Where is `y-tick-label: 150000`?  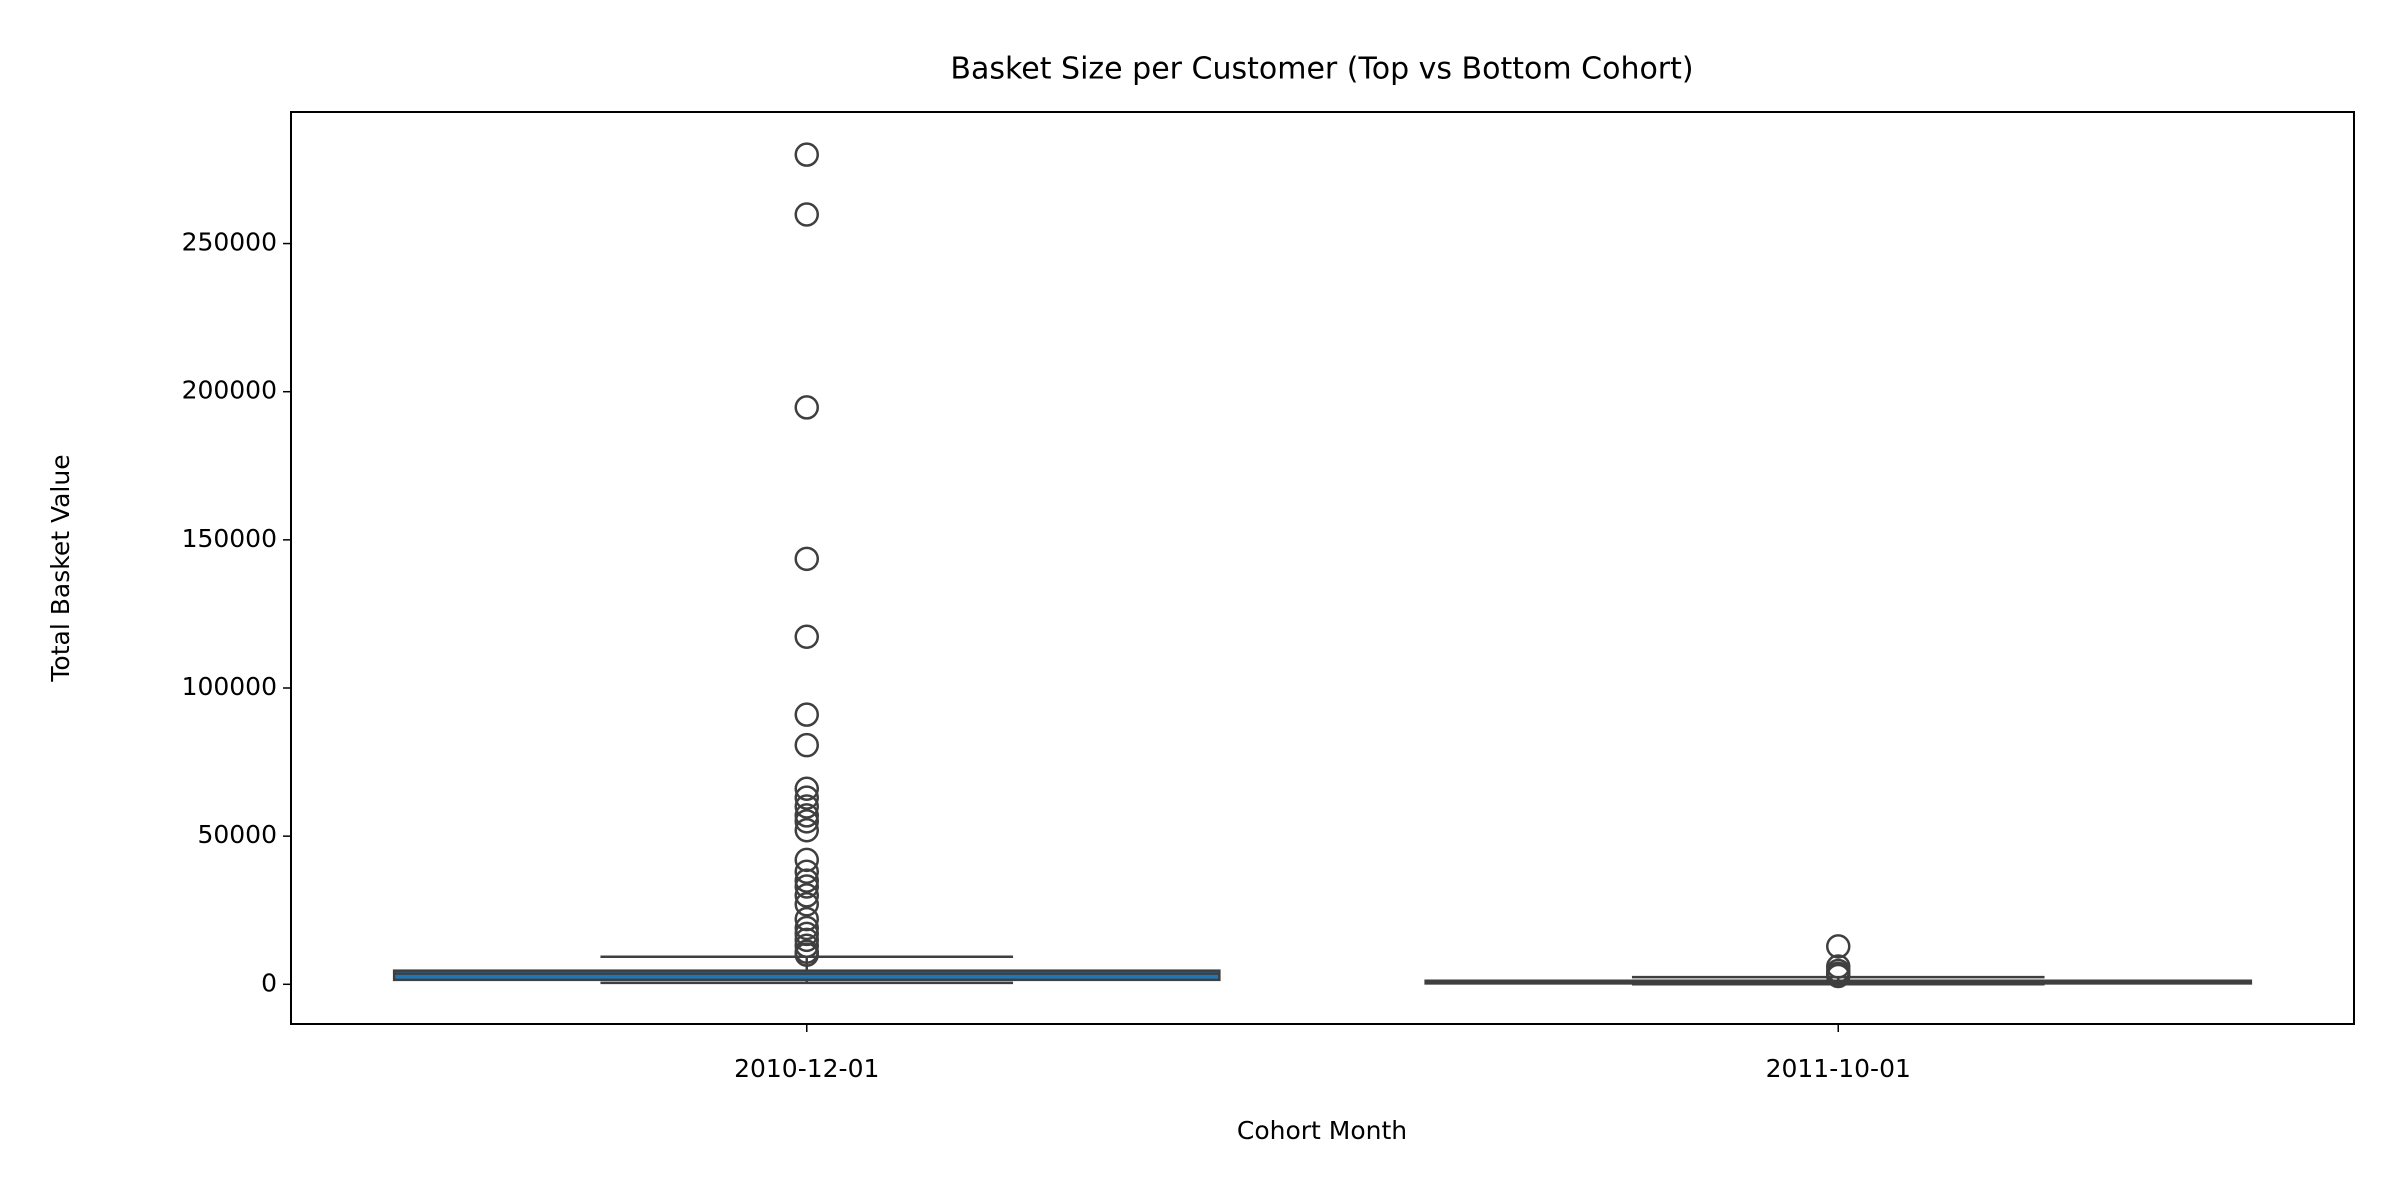 y-tick-label: 150000 is located at coordinates (229, 538).